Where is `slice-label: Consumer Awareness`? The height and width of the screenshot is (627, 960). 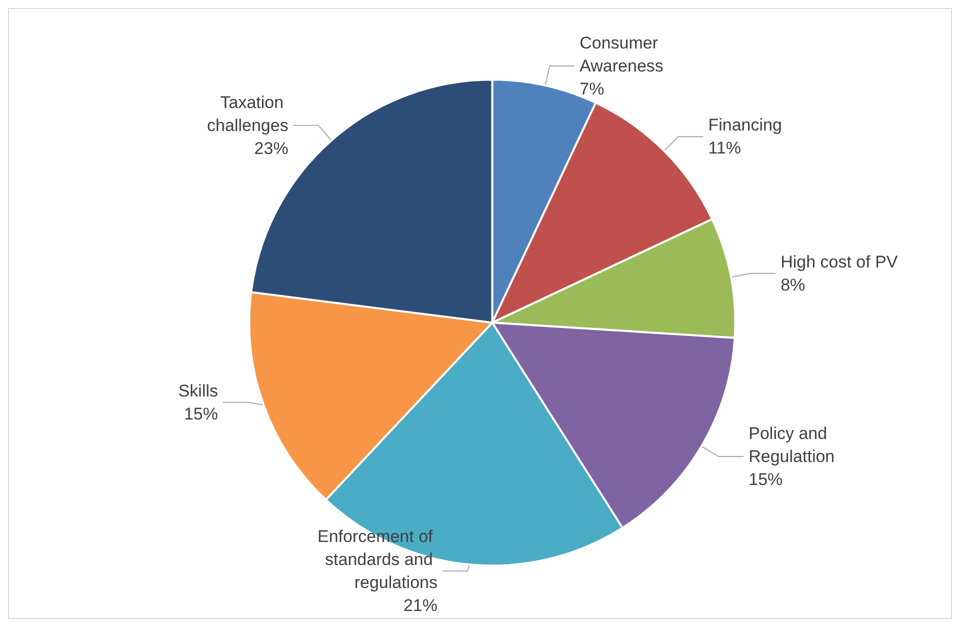
slice-label: Consumer Awareness is located at coordinates (622, 54).